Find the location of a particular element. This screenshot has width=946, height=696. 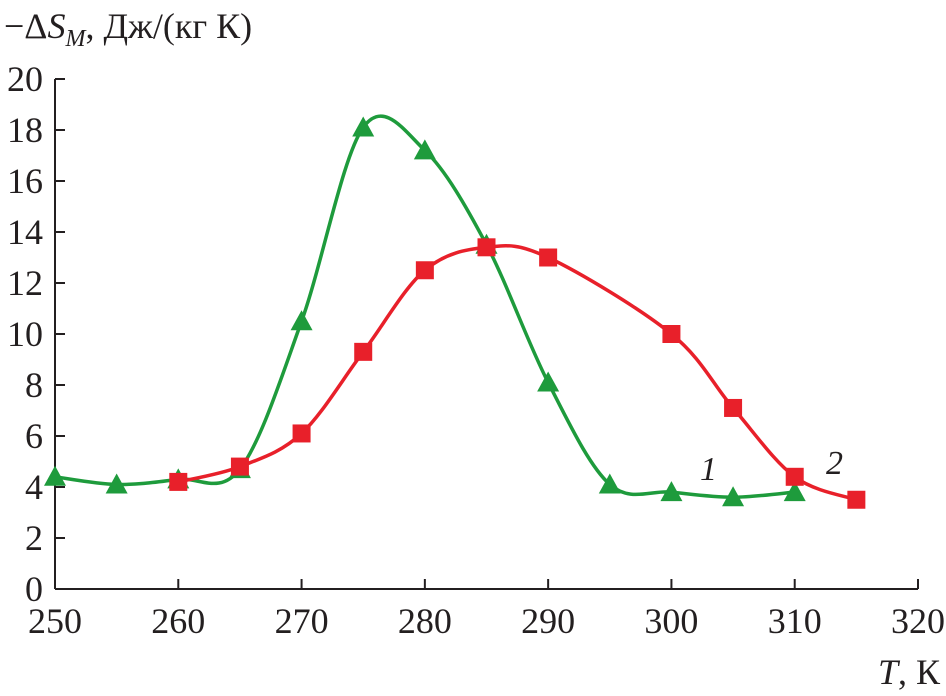

y-tick-label: 0 is located at coordinates (34, 589).